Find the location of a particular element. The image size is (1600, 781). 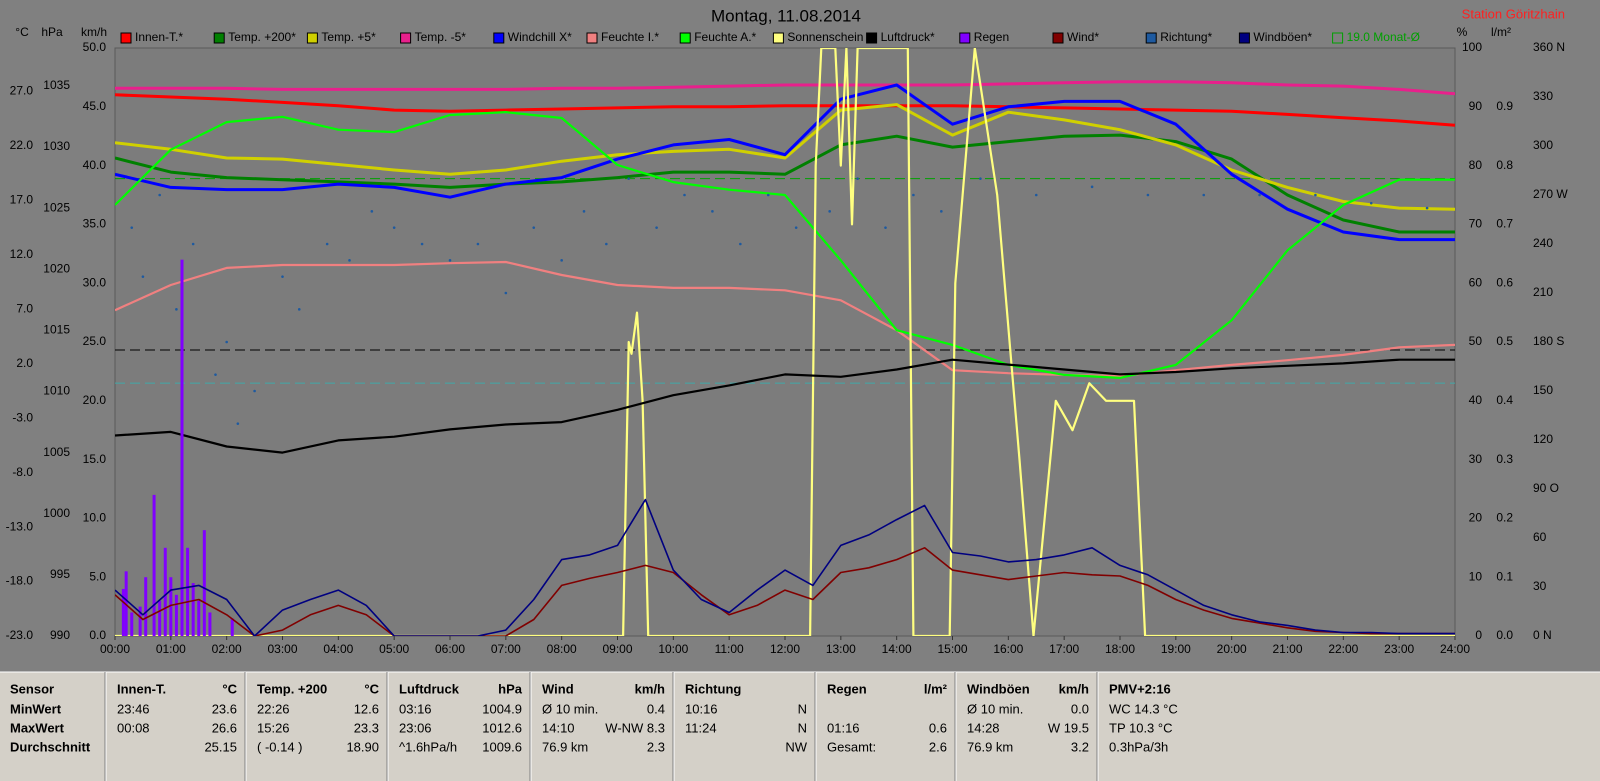

y-tick-label: 50.0 is located at coordinates (95, 47).